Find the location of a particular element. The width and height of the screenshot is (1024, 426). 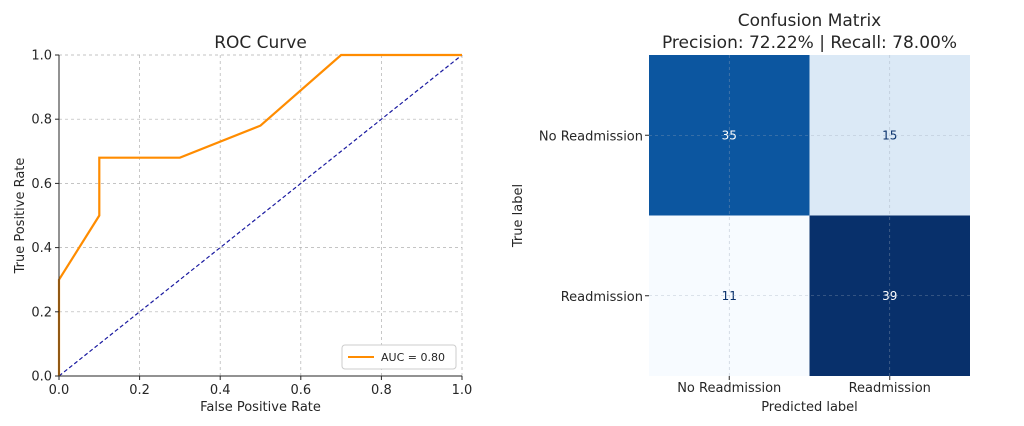

roc-y-axis-label: True Positive Rate is located at coordinates (20, 216).